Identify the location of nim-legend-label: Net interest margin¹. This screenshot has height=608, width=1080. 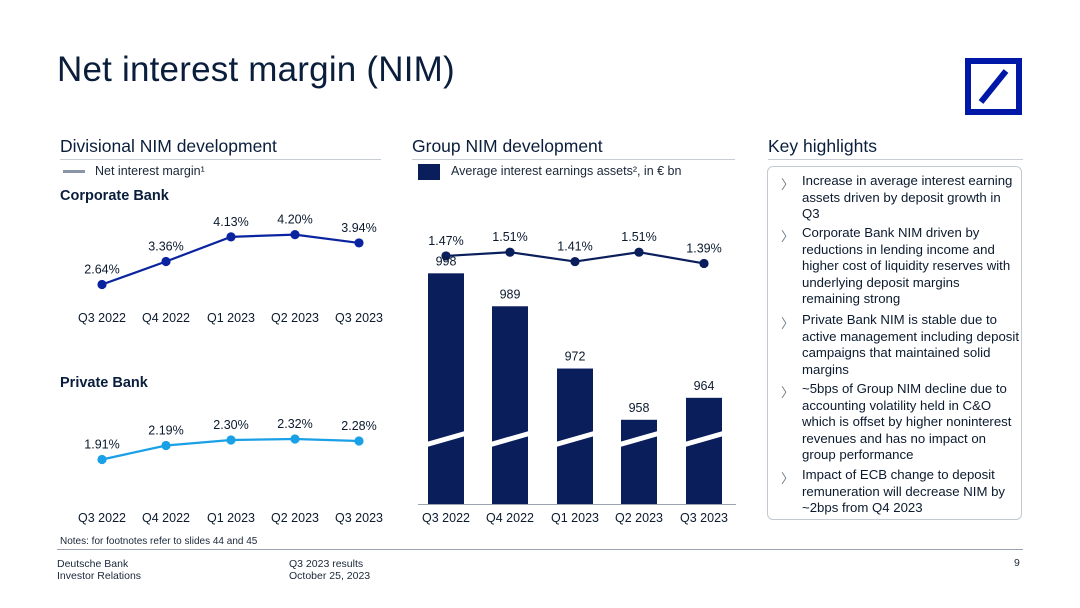
(150, 171).